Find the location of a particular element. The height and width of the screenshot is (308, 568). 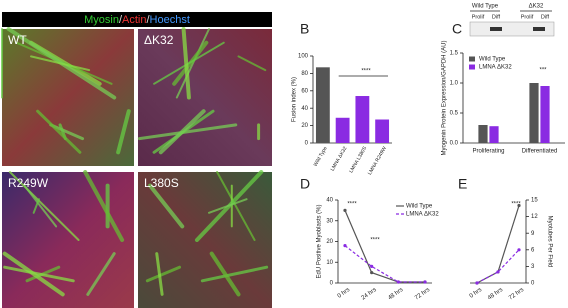

y-tick-label: 1.5 is located at coordinates (454, 54).